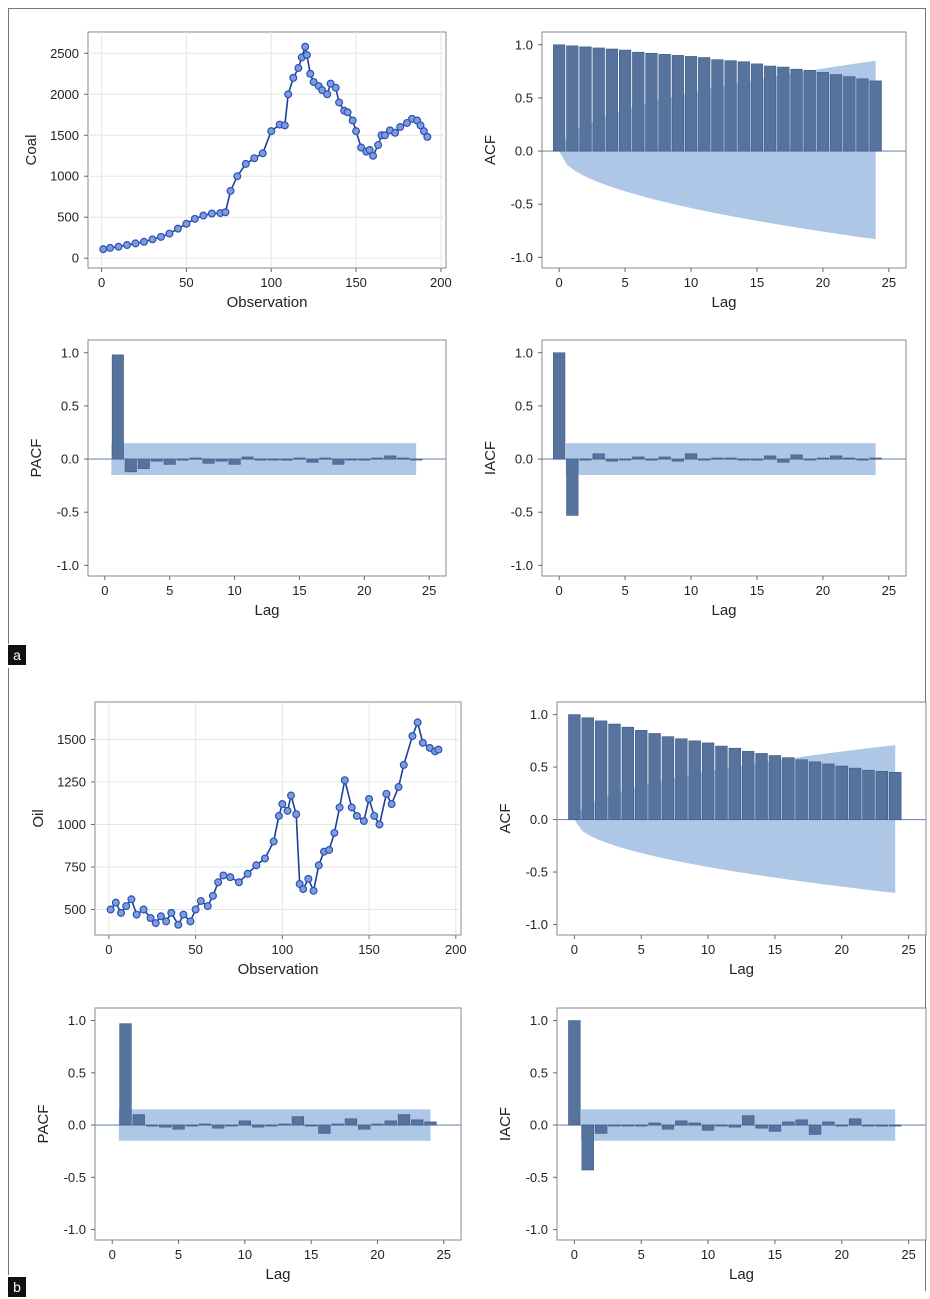 This screenshot has width=930, height=1299. What do you see at coordinates (64, 94) in the screenshot?
I see `y-tick-label: 2000` at bounding box center [64, 94].